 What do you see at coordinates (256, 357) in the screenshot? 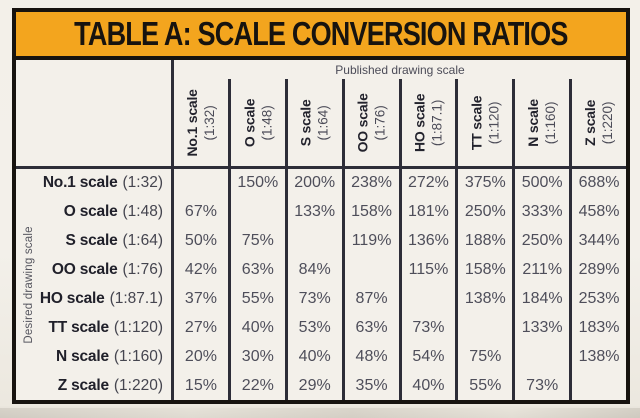
I see `ratio-cell: 30%` at bounding box center [256, 357].